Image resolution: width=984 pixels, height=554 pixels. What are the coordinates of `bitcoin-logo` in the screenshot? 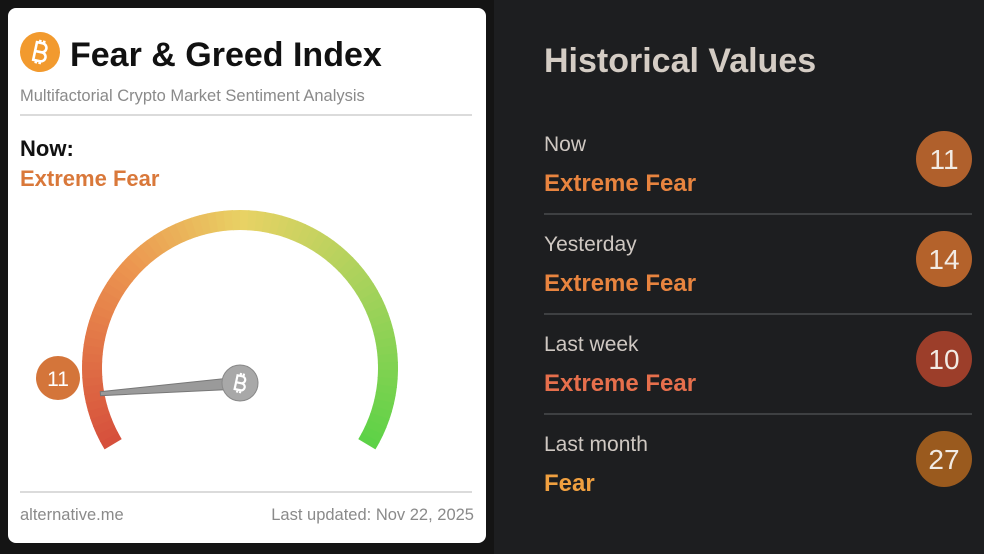 It's located at (40, 52).